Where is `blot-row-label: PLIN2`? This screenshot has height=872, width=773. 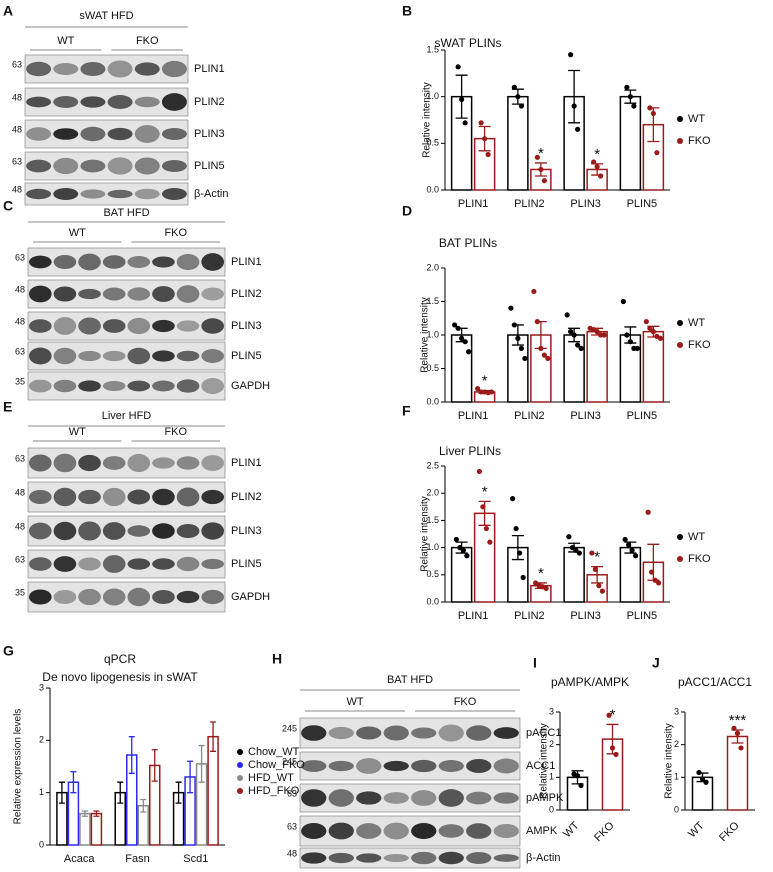
blot-row-label: PLIN2 is located at coordinates (246, 497).